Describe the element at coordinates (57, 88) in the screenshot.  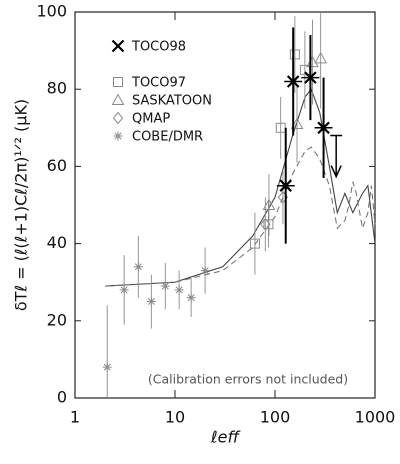
I see `y-tick-label: 80` at that location.